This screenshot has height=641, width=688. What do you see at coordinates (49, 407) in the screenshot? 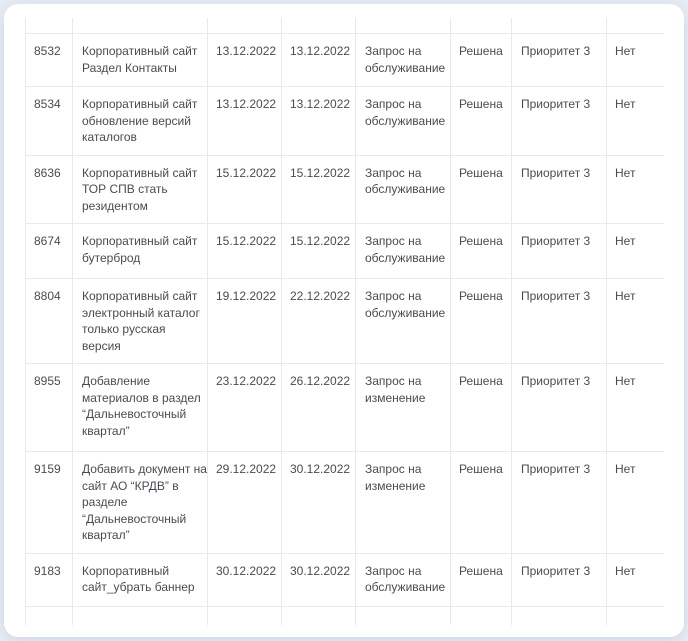
I see `cell-id: 8955` at bounding box center [49, 407].